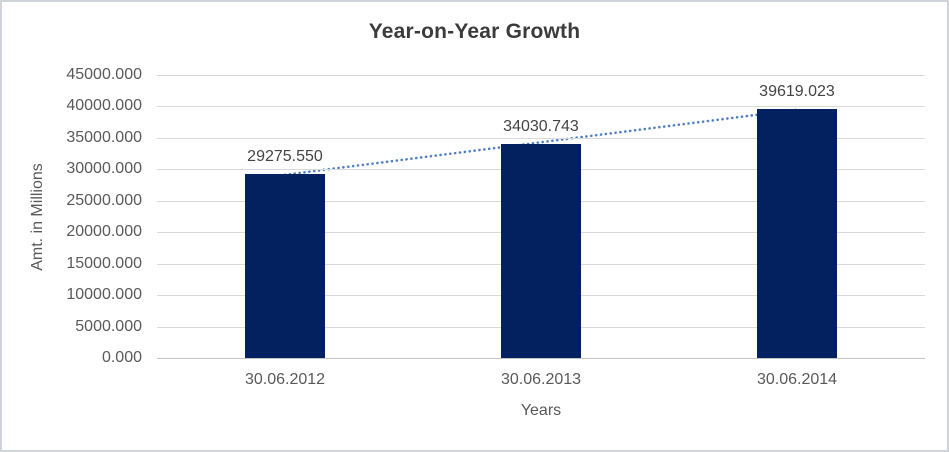 Image resolution: width=949 pixels, height=452 pixels. Describe the element at coordinates (541, 126) in the screenshot. I see `data-label: 34030.743` at that location.